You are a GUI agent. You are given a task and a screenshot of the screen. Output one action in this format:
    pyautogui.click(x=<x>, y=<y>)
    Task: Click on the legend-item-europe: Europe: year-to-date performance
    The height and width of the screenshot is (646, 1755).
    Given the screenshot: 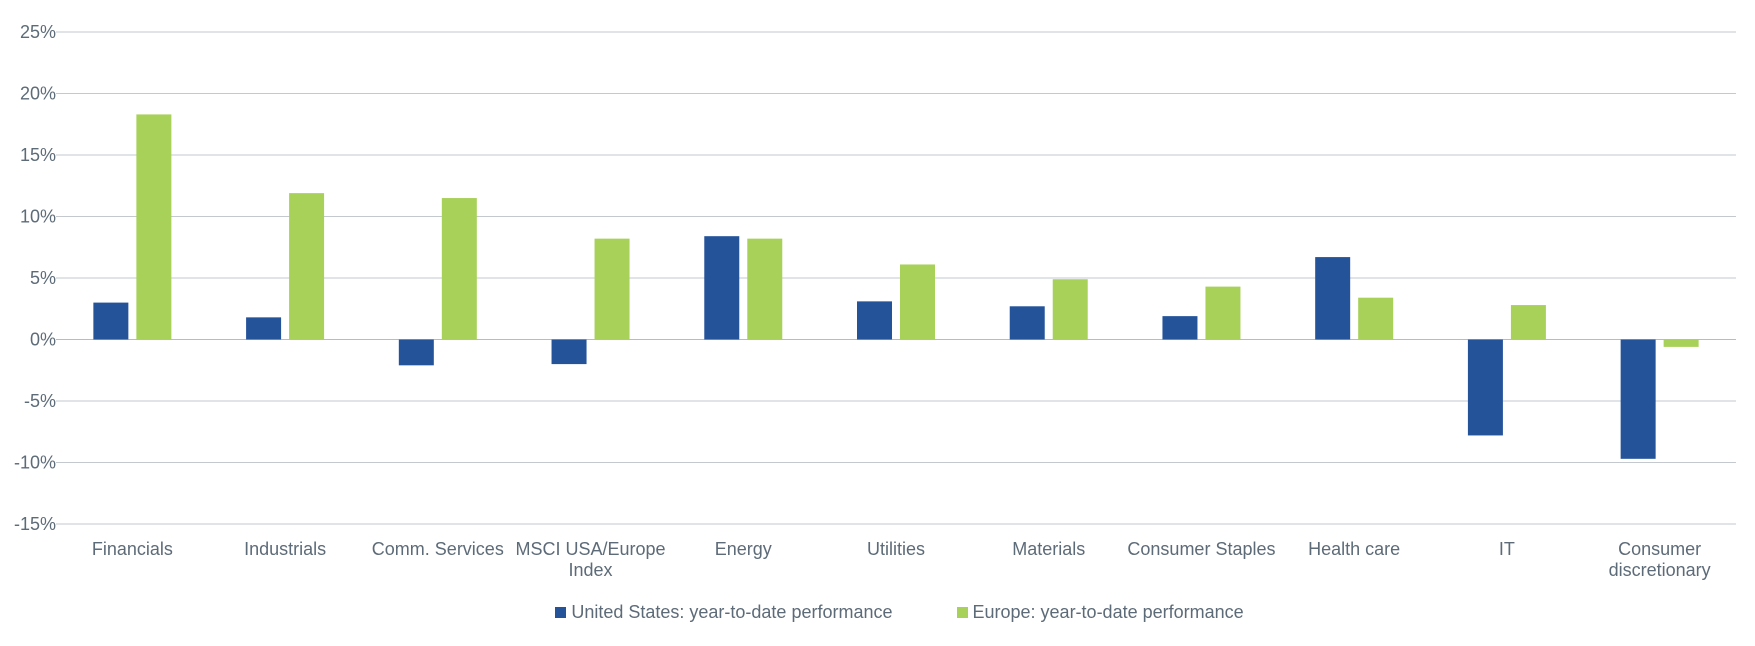 What is the action you would take?
    pyautogui.click(x=1100, y=612)
    